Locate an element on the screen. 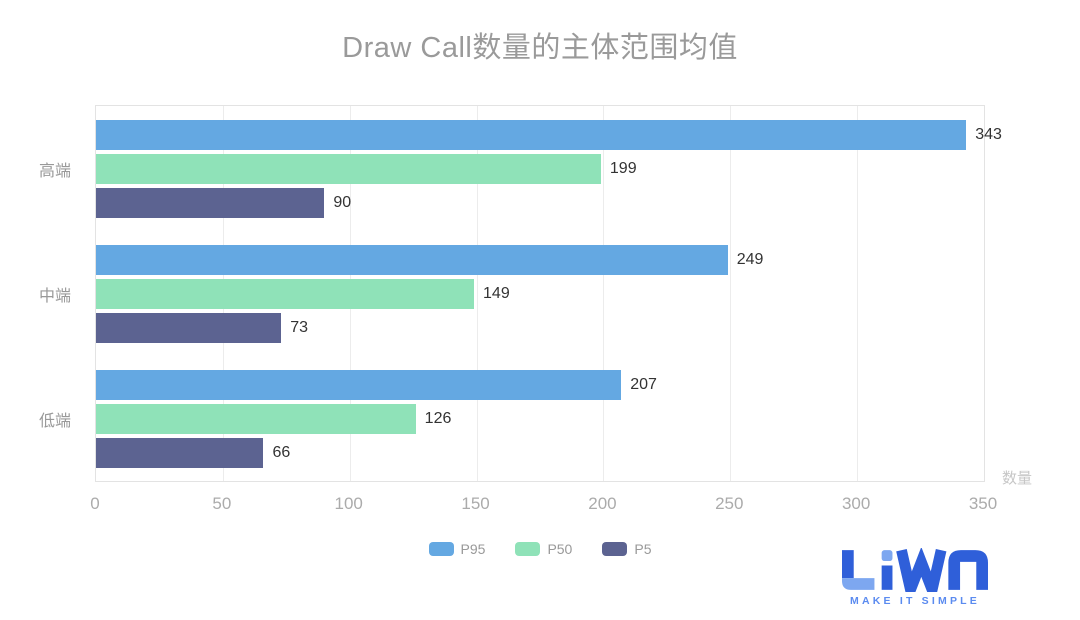 This screenshot has height=620, width=1080. legend: P95 P50 P5 is located at coordinates (540, 549).